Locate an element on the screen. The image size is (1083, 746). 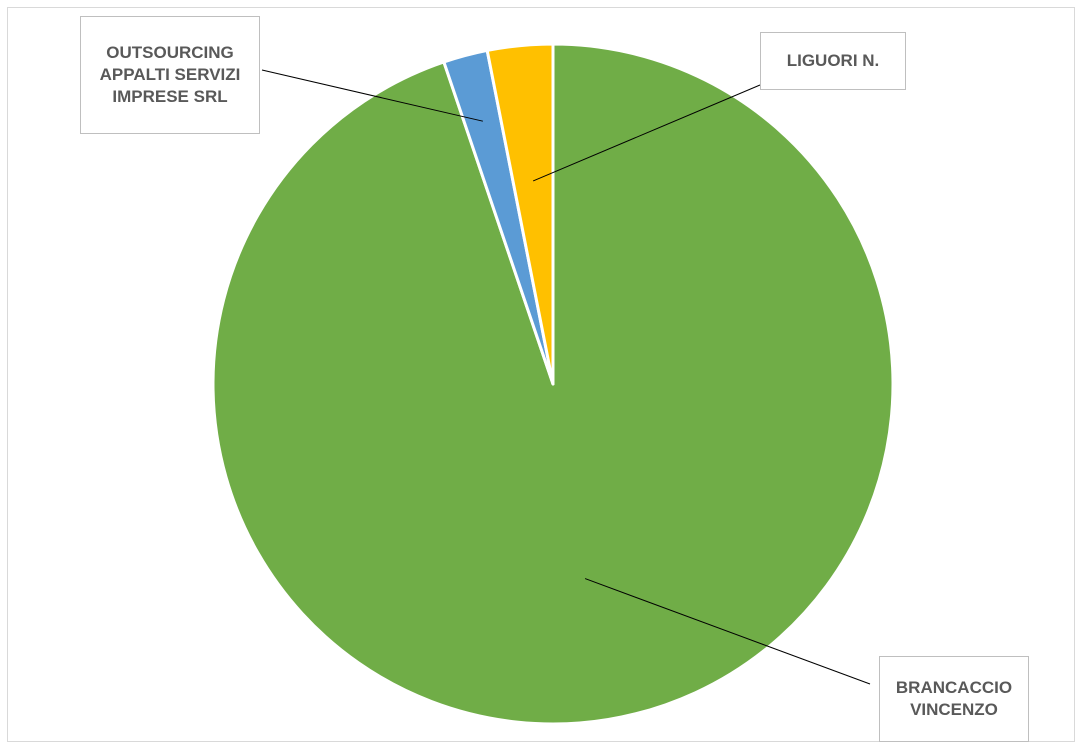
label-brancaccio-vincenzo: BRANCACCIO VINCENZO is located at coordinates (954, 699).